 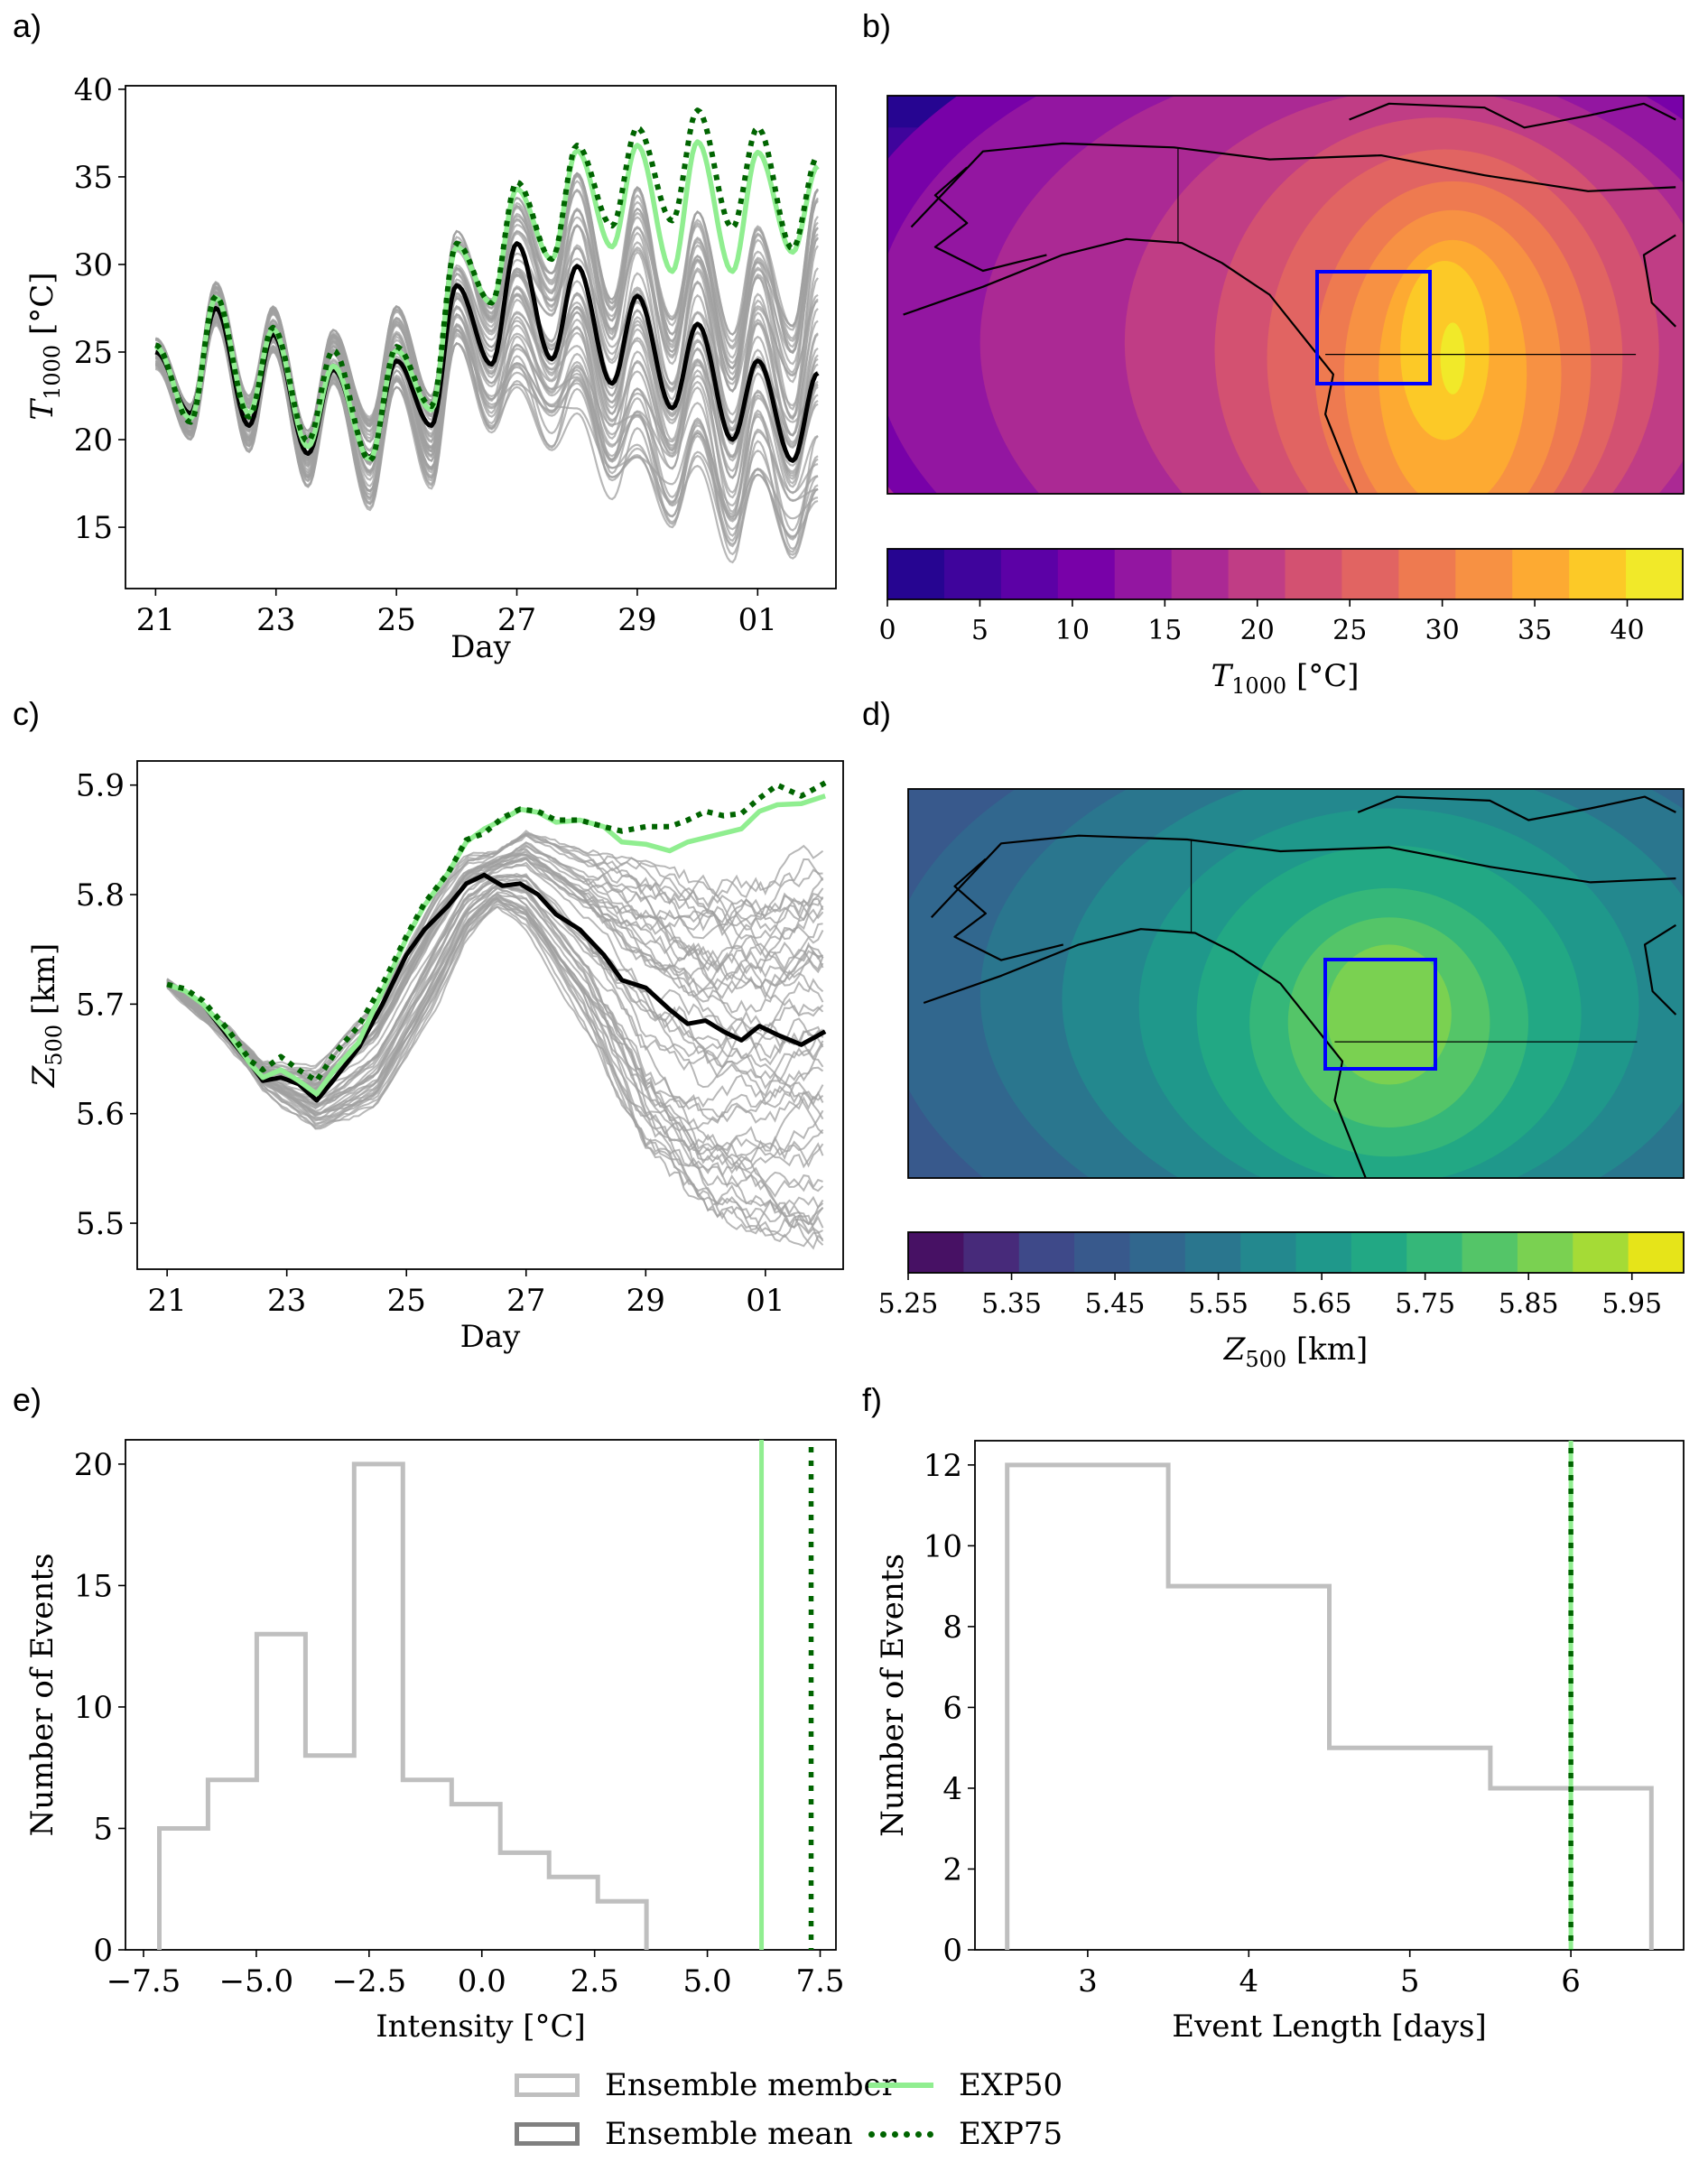 What do you see at coordinates (1329, 2027) in the screenshot?
I see `x-axis-label: Event Length [days]` at bounding box center [1329, 2027].